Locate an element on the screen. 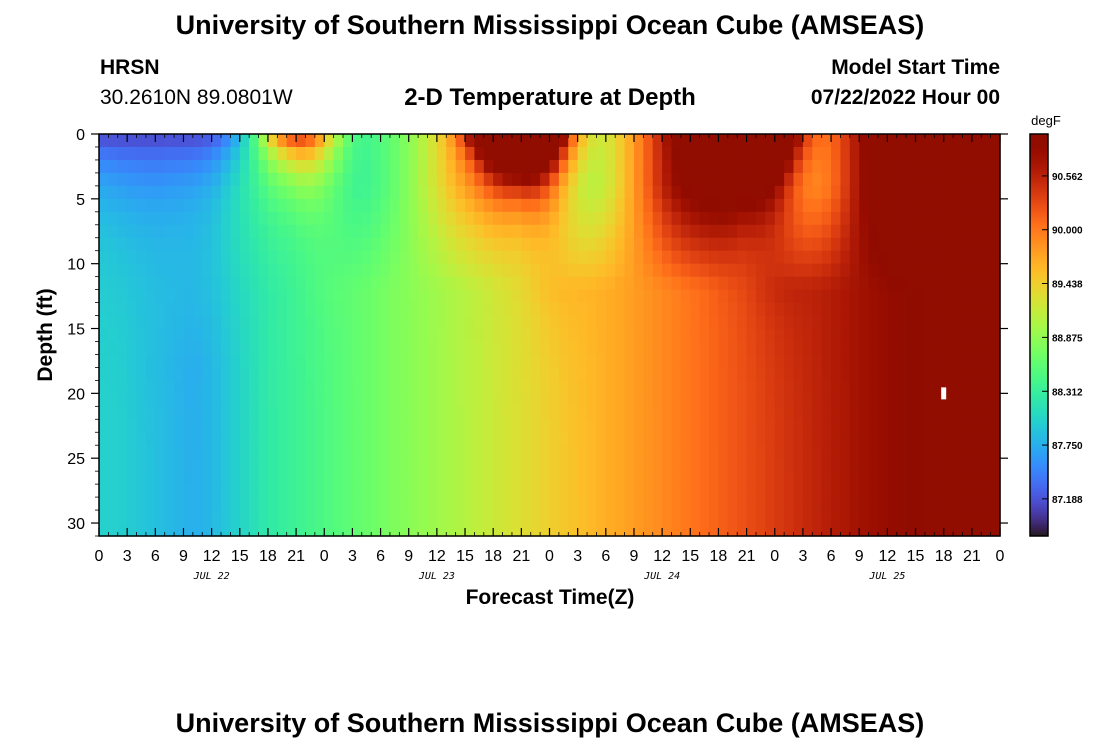 The height and width of the screenshot is (750, 1100). colorbar-tick-label: 88.875 is located at coordinates (1067, 338).